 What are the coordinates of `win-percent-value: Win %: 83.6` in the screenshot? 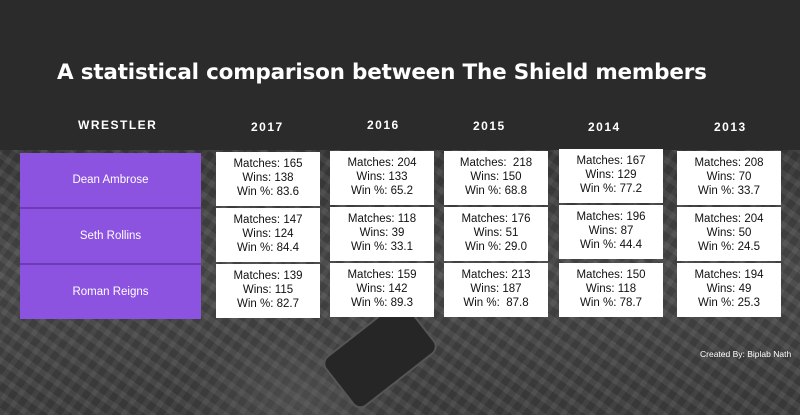 It's located at (268, 192).